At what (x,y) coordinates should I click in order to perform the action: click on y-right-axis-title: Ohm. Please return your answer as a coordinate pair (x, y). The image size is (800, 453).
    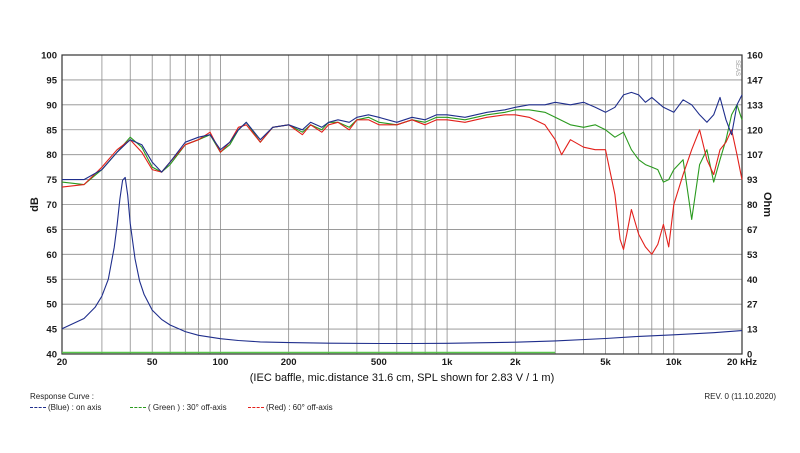
    Looking at the image, I should click on (767, 204).